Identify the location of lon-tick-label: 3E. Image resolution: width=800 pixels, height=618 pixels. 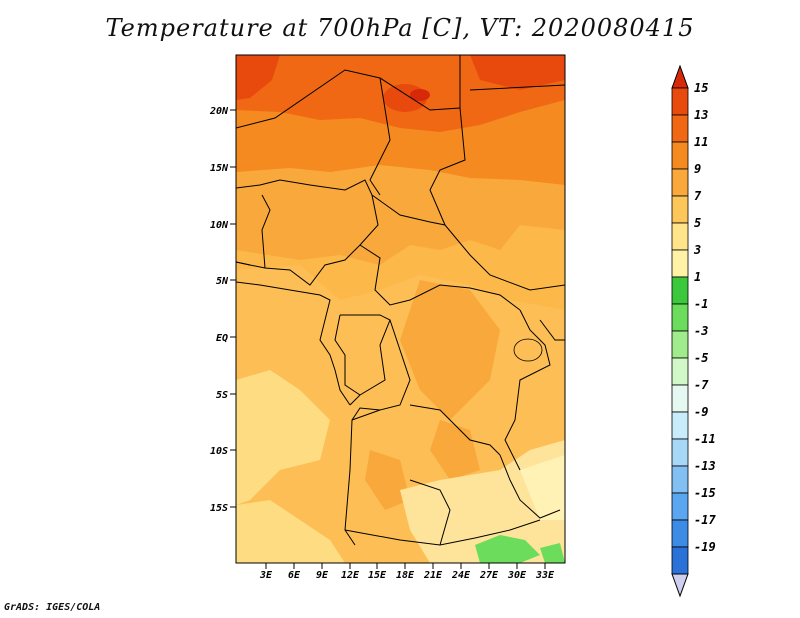
(266, 575).